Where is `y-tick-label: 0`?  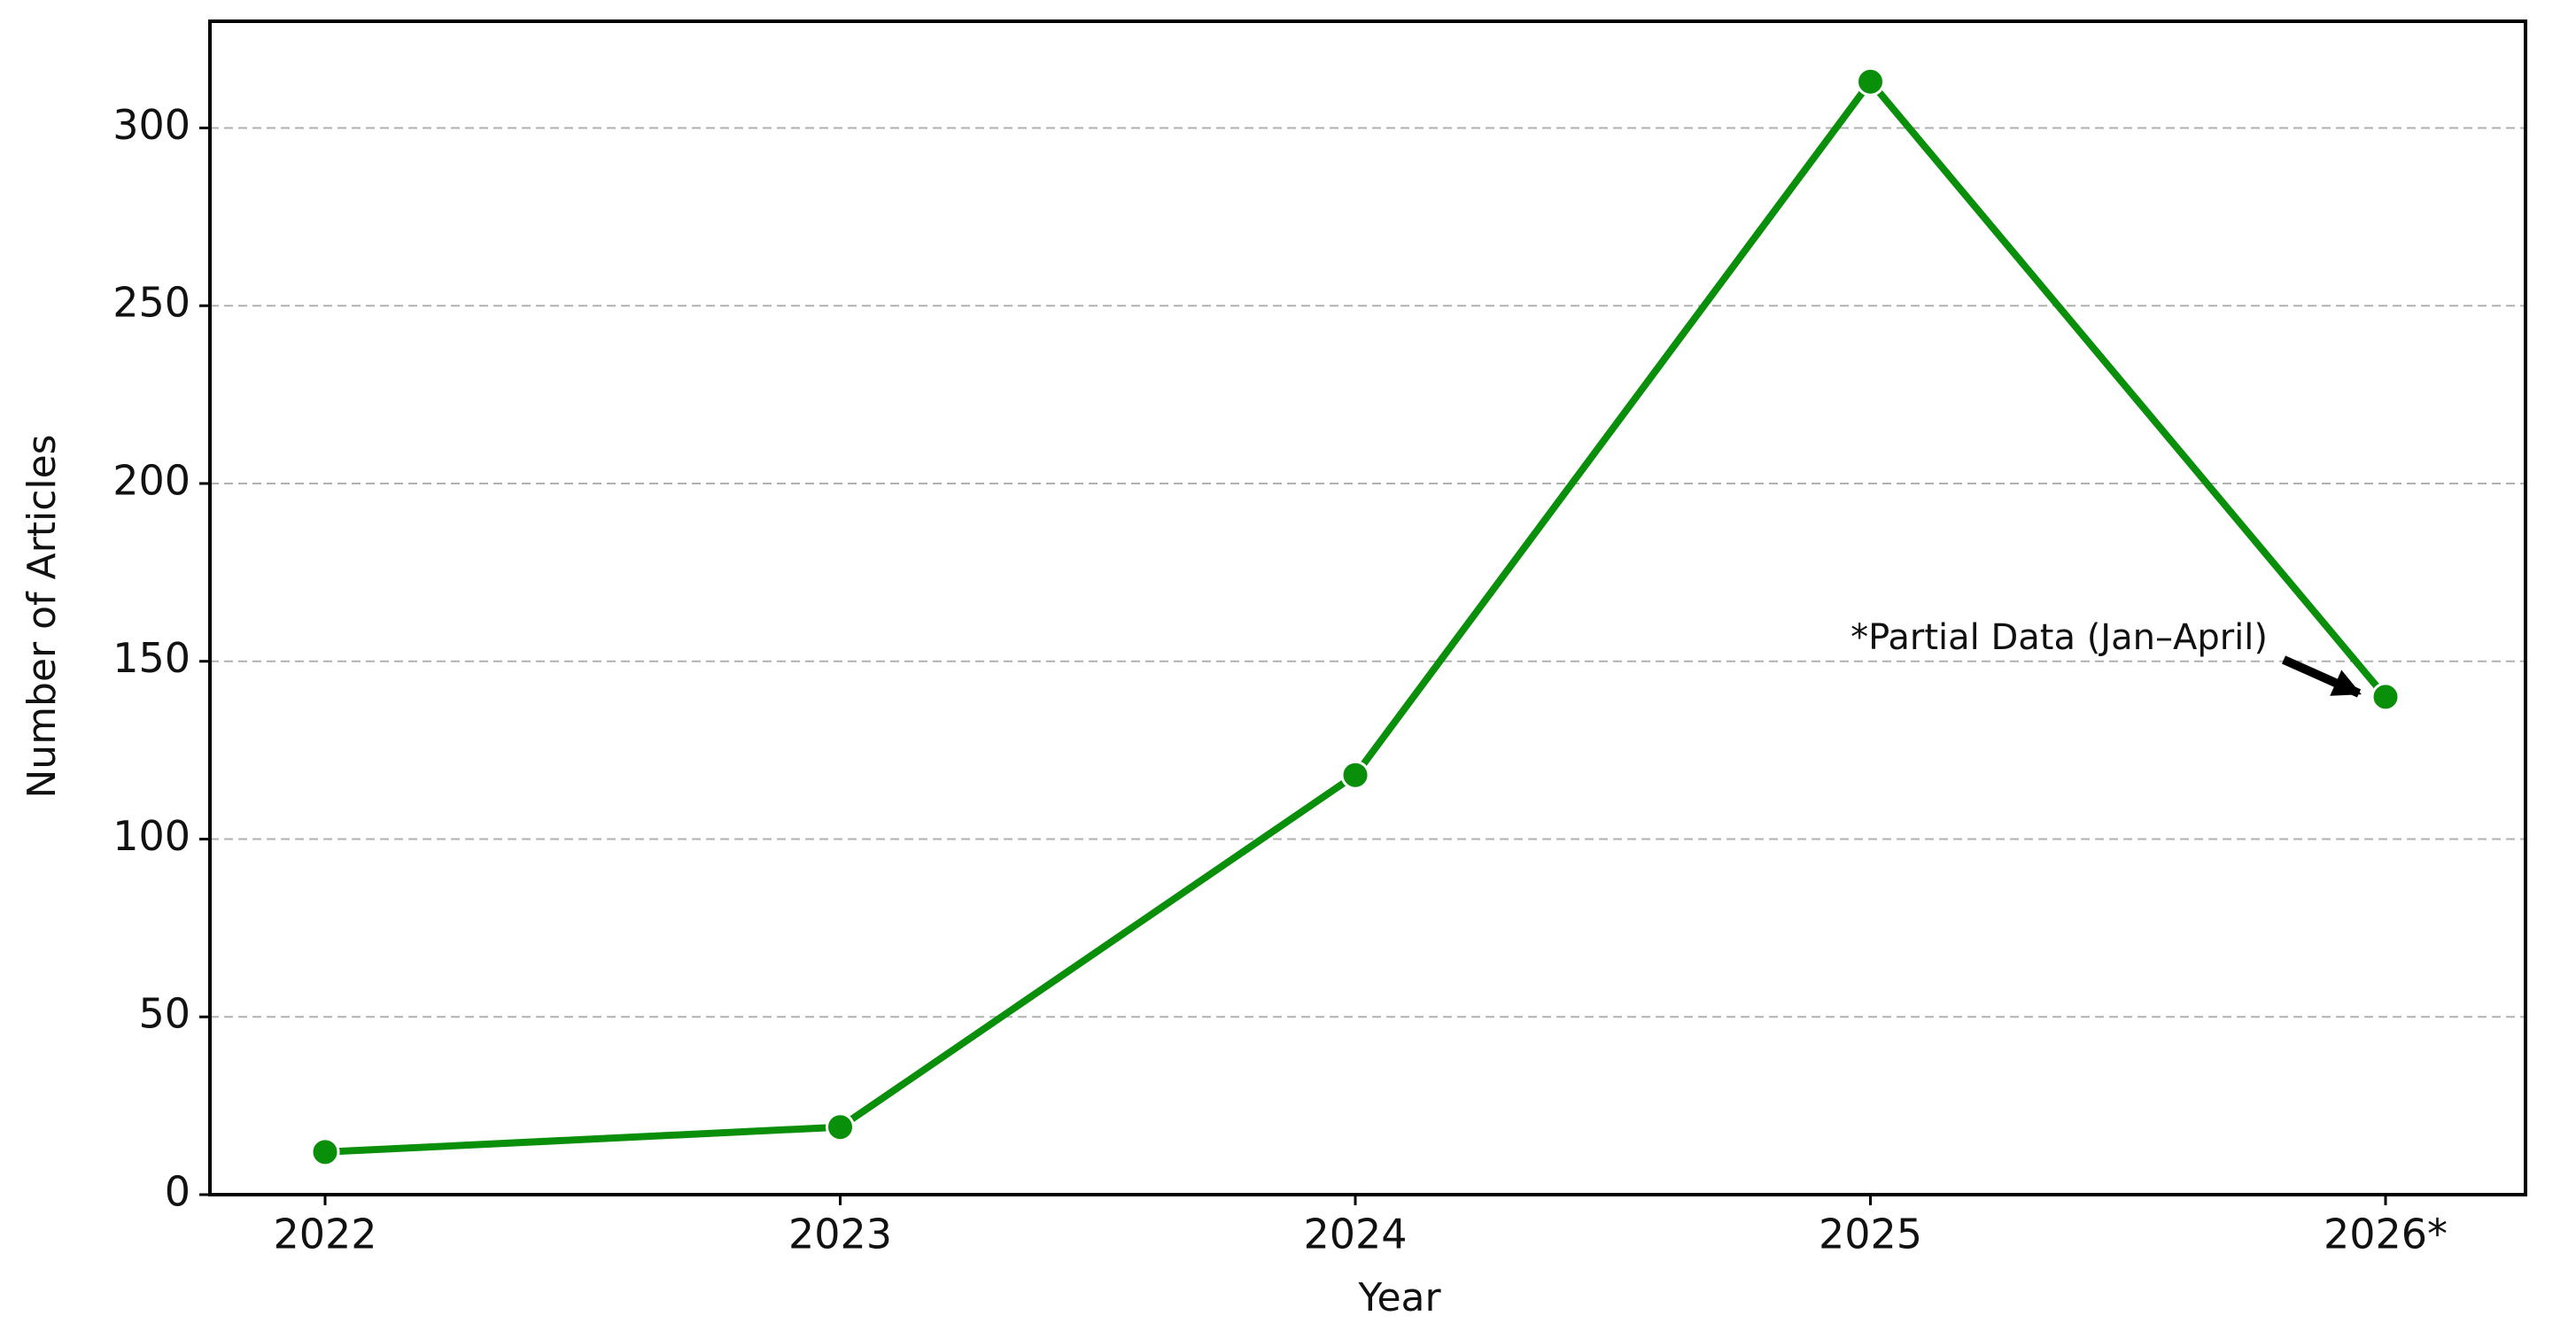 y-tick-label: 0 is located at coordinates (177, 1192).